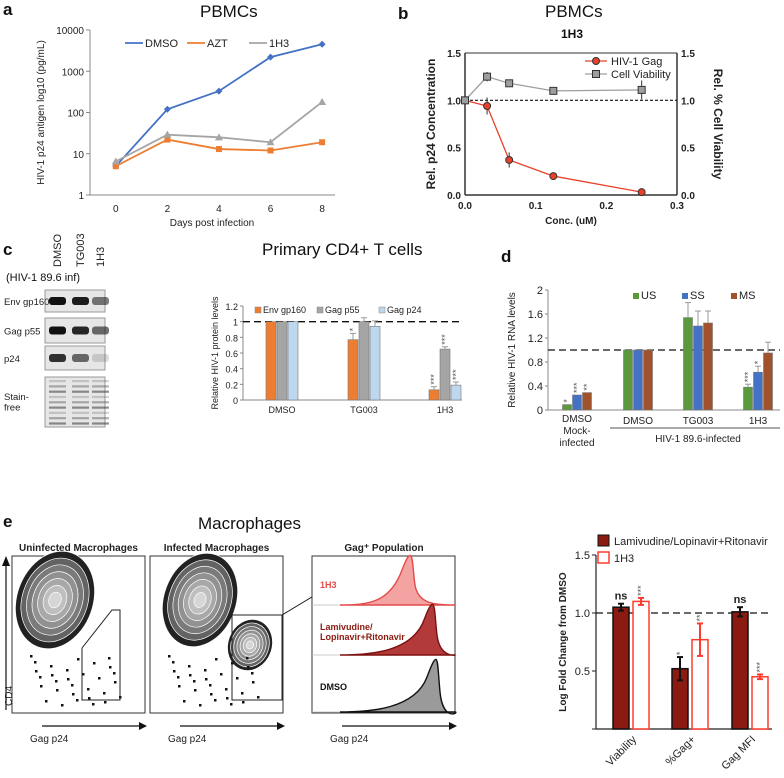 The image size is (784, 778). I want to click on b-y2-tick-label: 1.0, so click(688, 101).